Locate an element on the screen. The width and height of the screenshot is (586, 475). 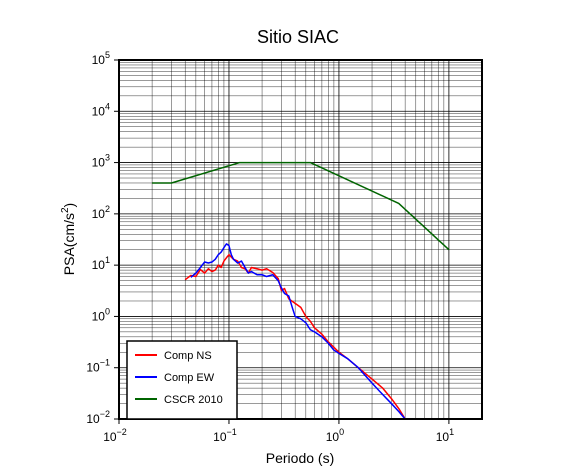
x-tick-label: 10⁻² is located at coordinates (115, 435).